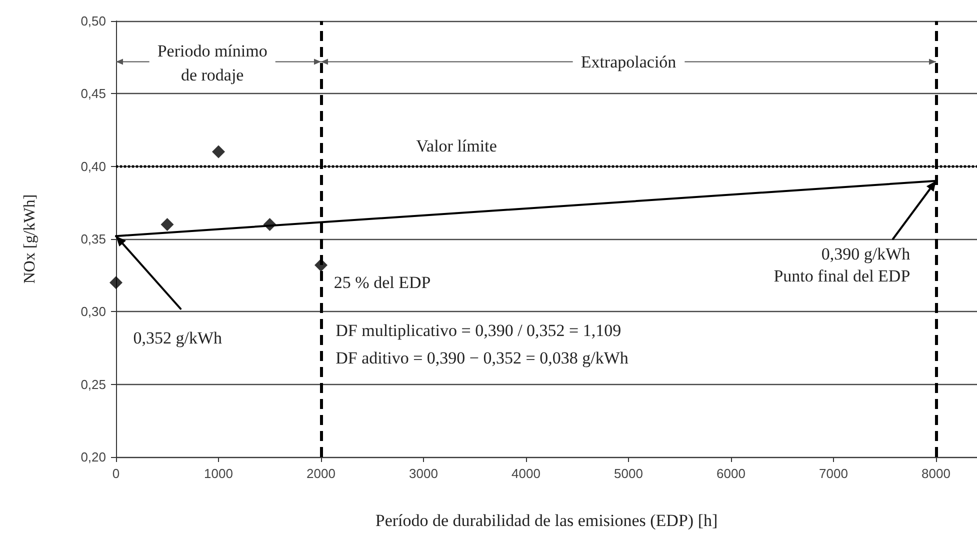  What do you see at coordinates (833, 473) in the screenshot?
I see `x-tick-label: 7000` at bounding box center [833, 473].